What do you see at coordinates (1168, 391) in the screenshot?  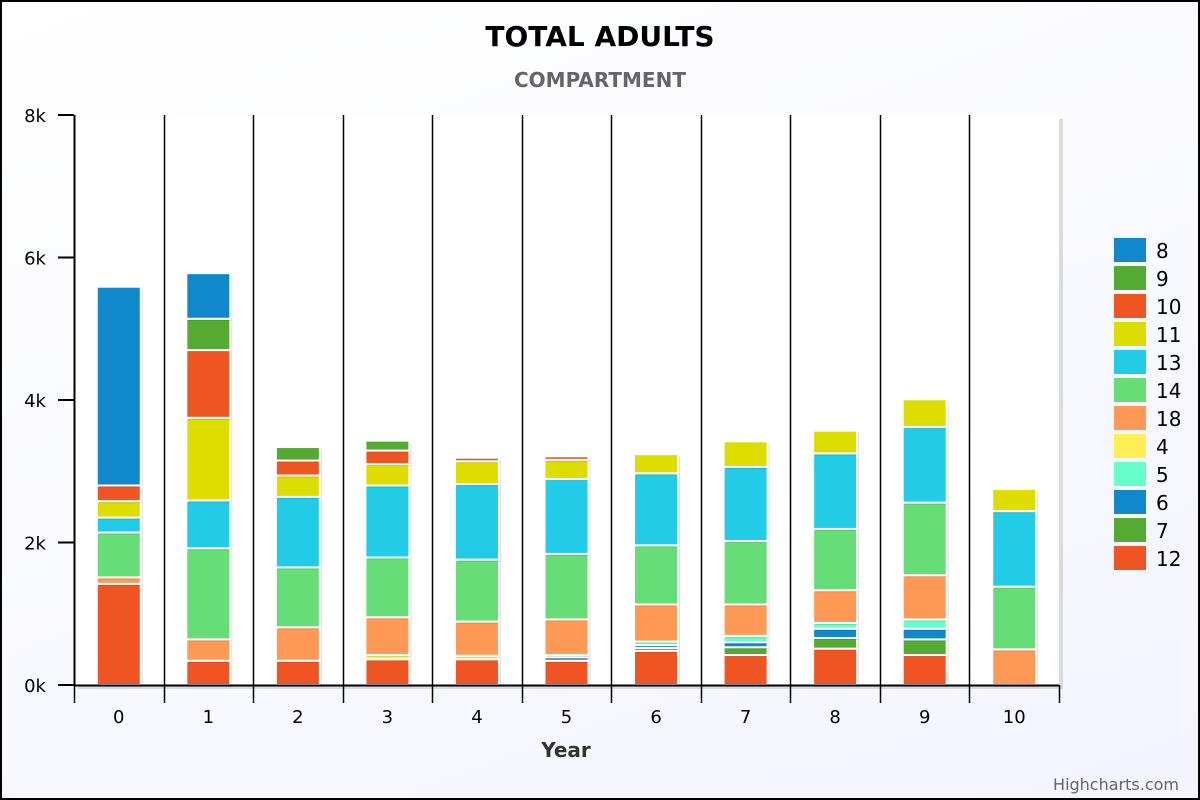 I see `legend-item: 14` at bounding box center [1168, 391].